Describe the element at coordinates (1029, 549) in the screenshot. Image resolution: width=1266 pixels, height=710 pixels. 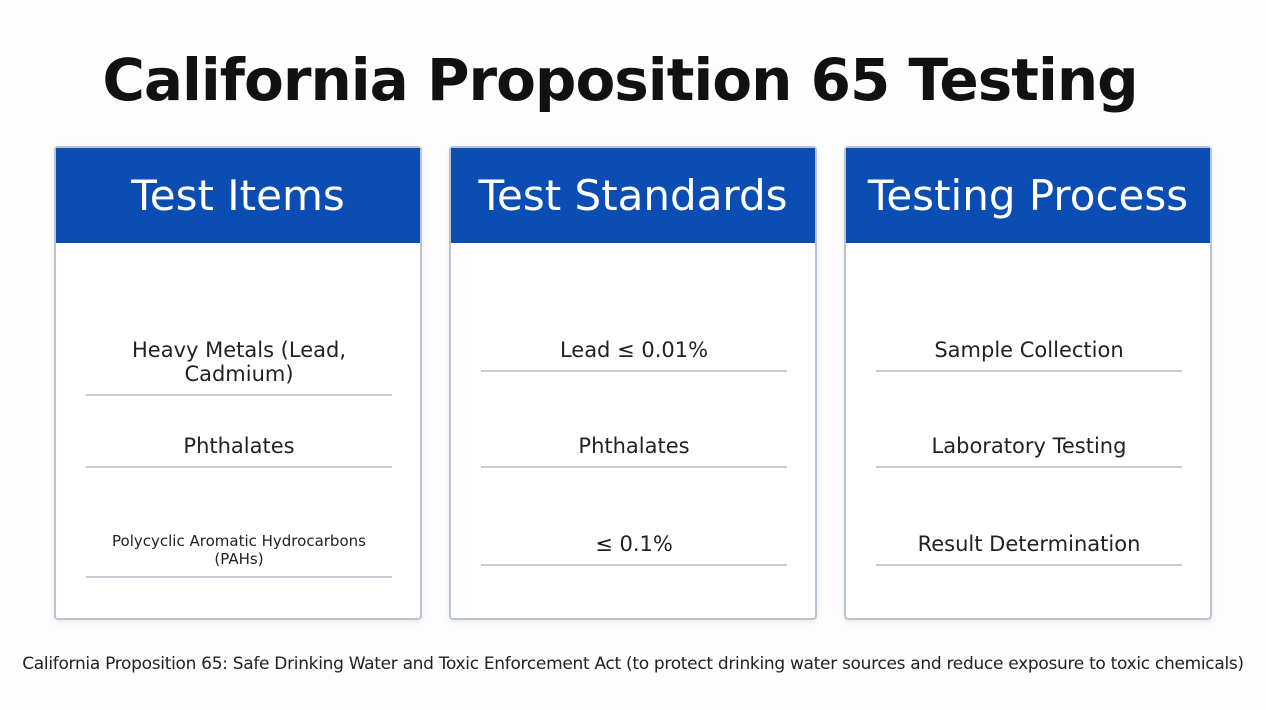
I see `panel-item: Result Determination` at that location.